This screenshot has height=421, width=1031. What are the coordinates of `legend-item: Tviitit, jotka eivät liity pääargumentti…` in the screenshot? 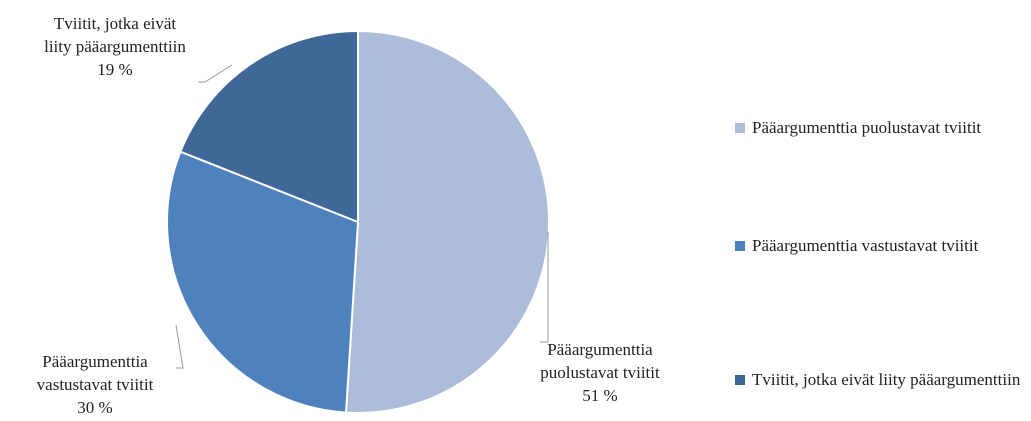 It's located at (880, 379).